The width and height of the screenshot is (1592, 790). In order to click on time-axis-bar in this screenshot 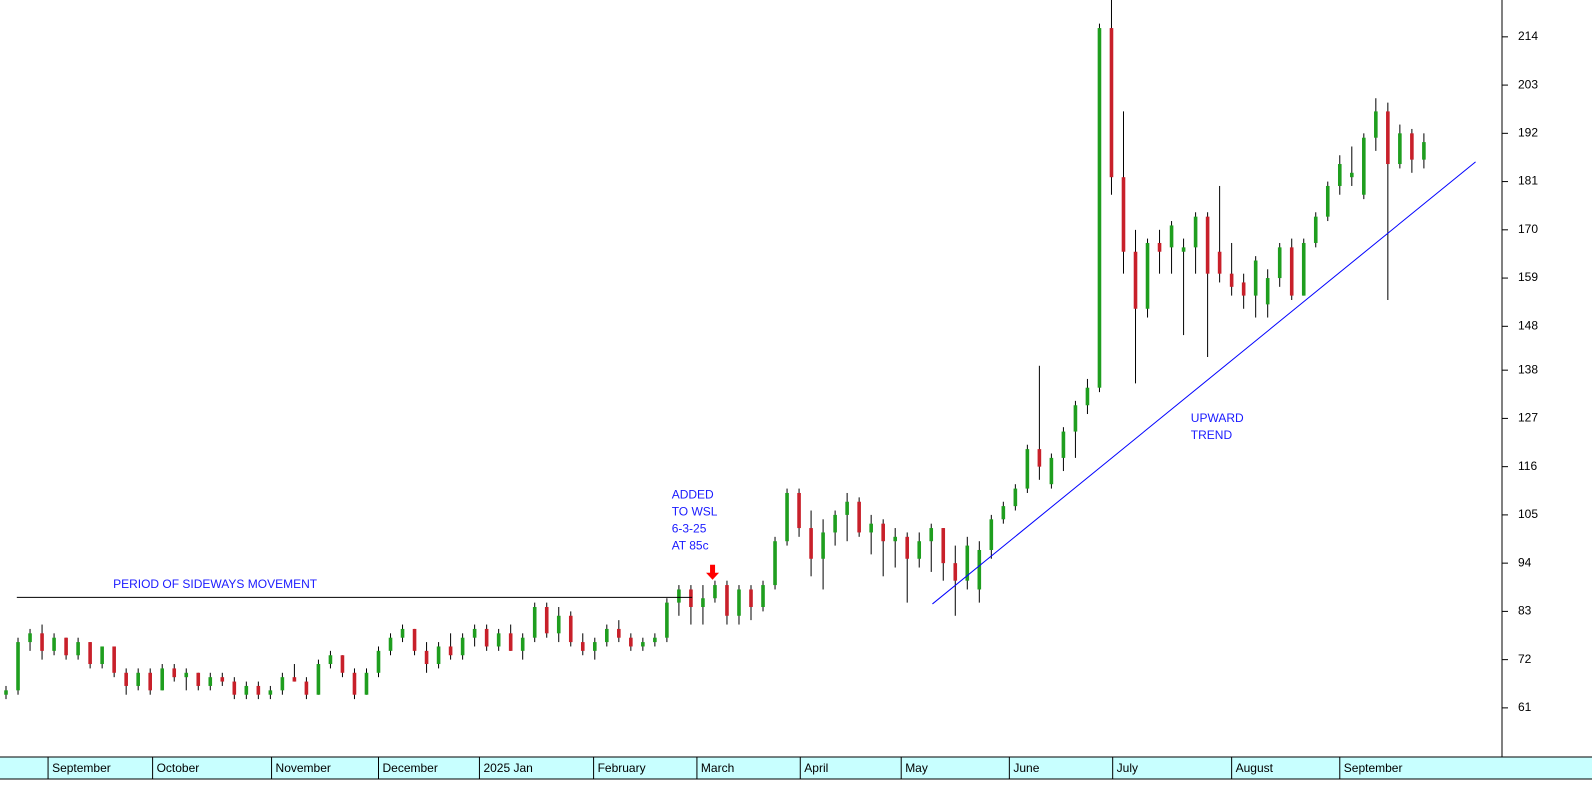, I will do `click(796, 768)`.